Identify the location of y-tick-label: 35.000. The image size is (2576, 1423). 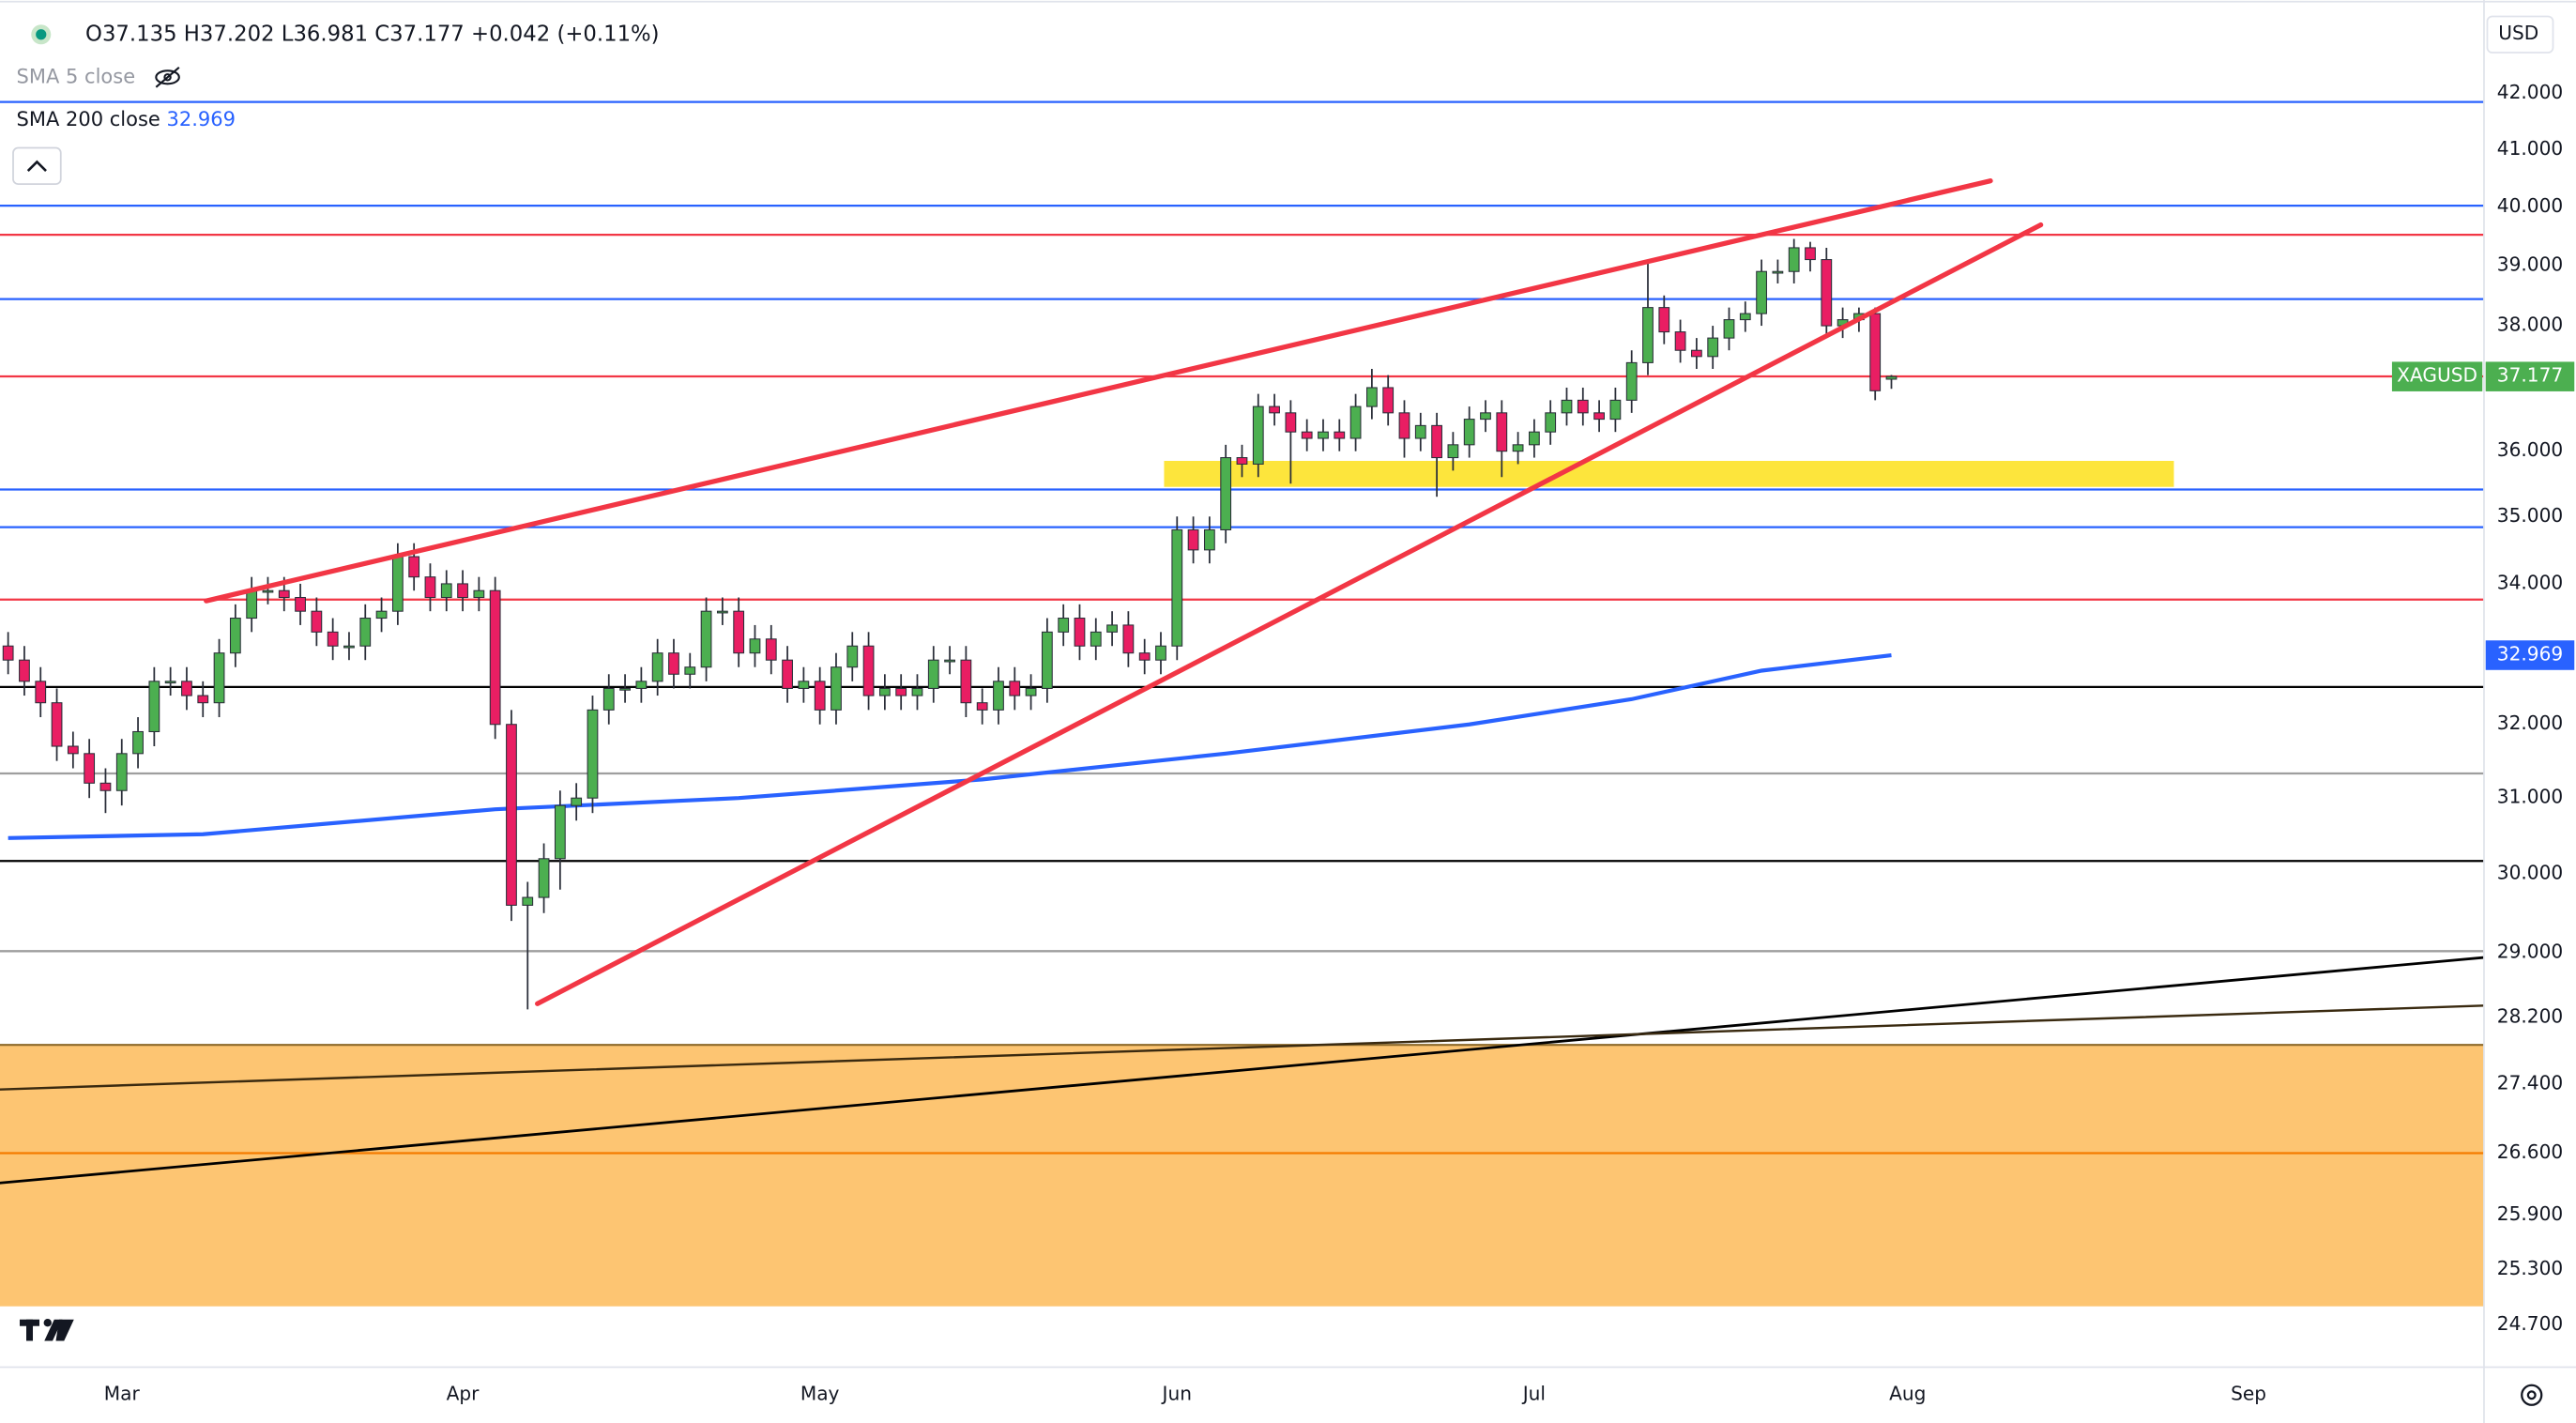
(2530, 516).